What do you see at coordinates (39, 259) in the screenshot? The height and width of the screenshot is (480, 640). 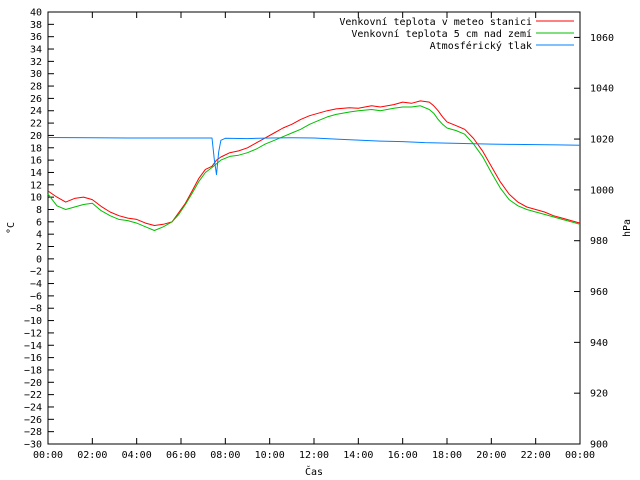 I see `y-tick-label: 0` at bounding box center [39, 259].